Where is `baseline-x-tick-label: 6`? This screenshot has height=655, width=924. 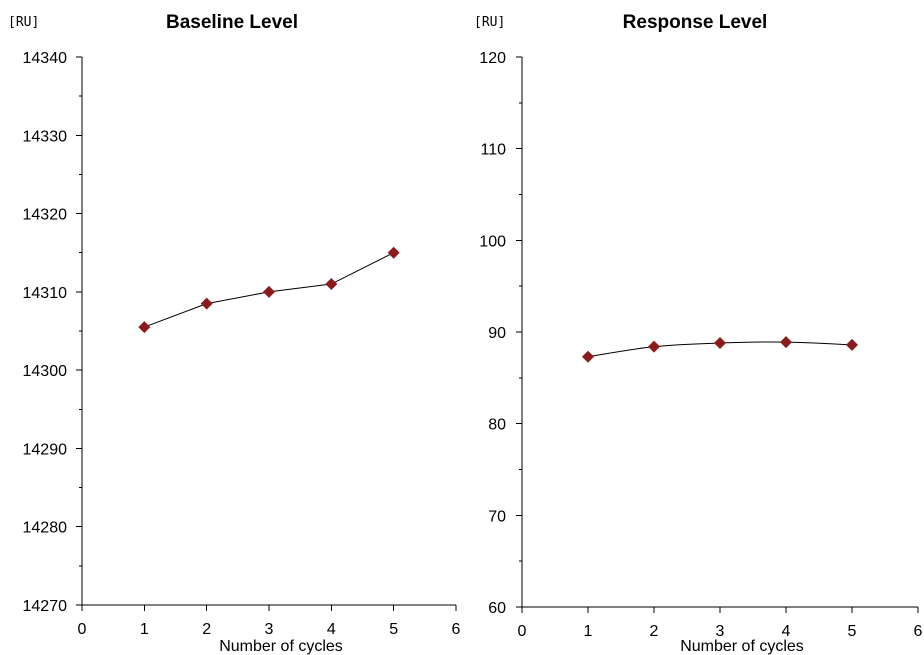 baseline-x-tick-label: 6 is located at coordinates (456, 629).